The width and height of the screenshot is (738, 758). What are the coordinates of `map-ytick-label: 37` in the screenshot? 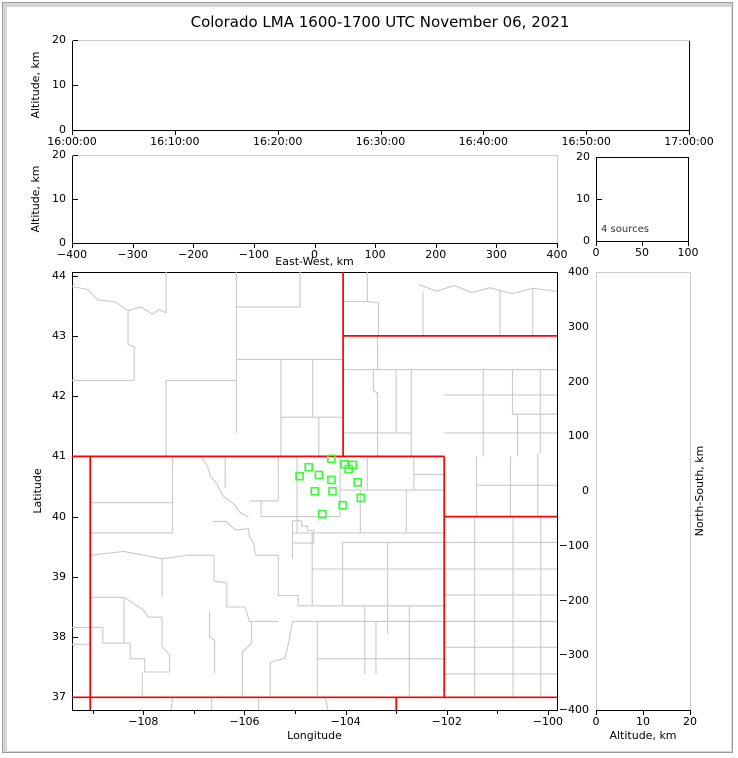 It's located at (59, 697).